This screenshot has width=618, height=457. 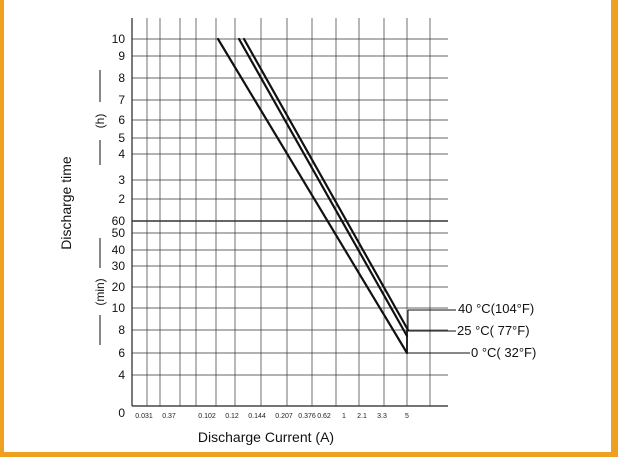 What do you see at coordinates (169, 416) in the screenshot?
I see `x-tick-label: 0.37` at bounding box center [169, 416].